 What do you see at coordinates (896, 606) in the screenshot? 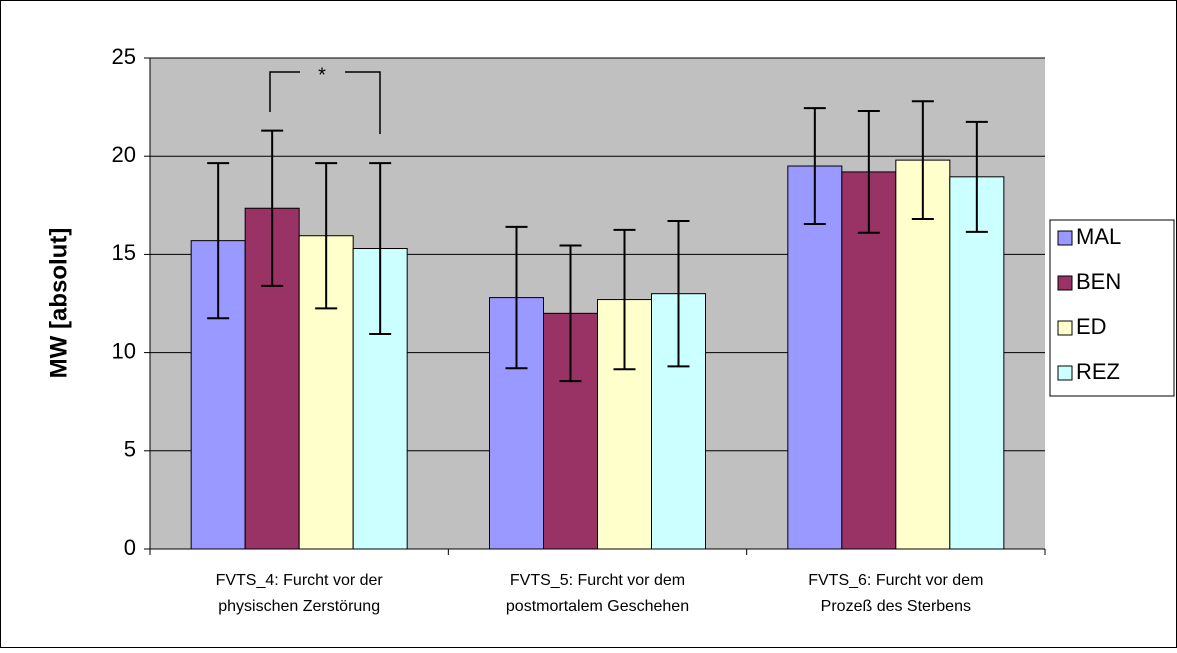
I see `x-tick-label: Prozeß des Sterbens` at bounding box center [896, 606].